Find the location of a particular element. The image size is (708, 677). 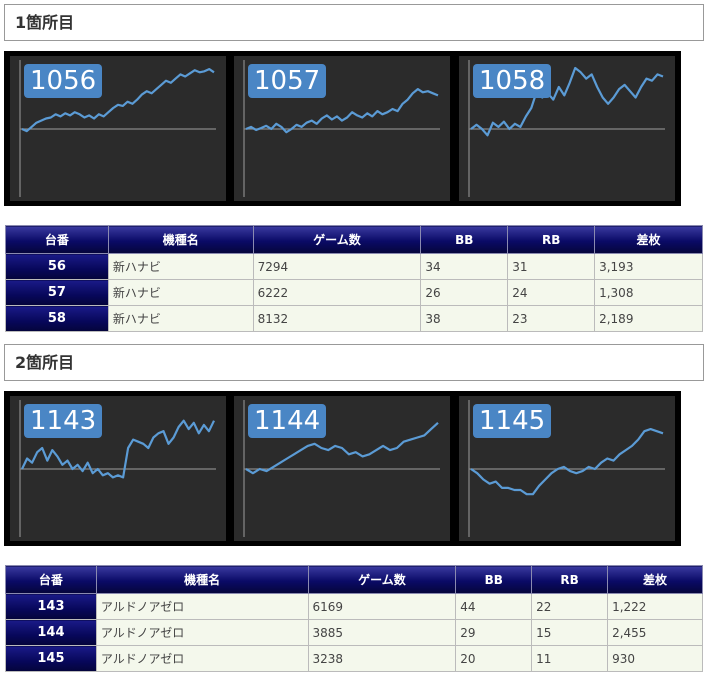

table-row: 145 アルドノアゼロ 3238 20 11 930 is located at coordinates (354, 658).